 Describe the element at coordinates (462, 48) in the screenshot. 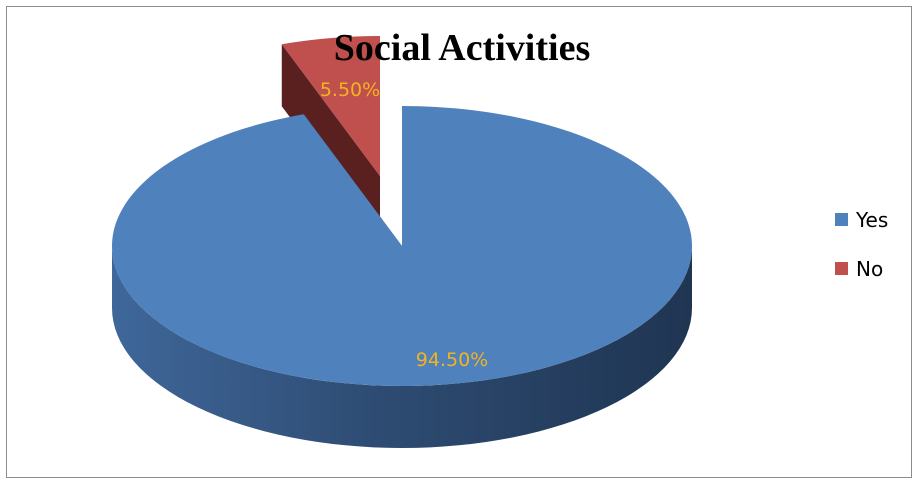

I see `chart-title: Social Activities` at that location.